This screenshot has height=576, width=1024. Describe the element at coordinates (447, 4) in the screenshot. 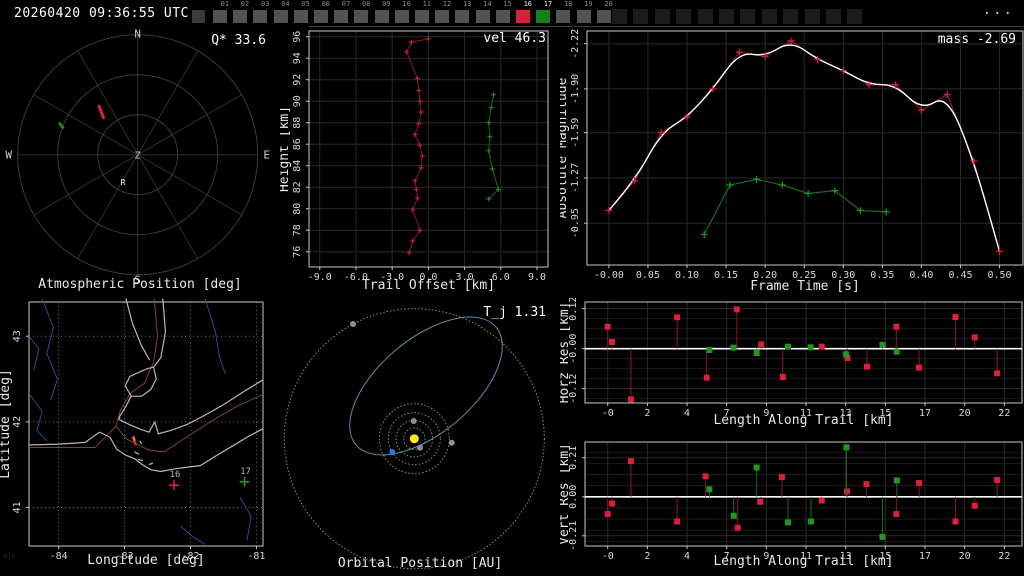

I see `frame-number-label: 12` at that location.